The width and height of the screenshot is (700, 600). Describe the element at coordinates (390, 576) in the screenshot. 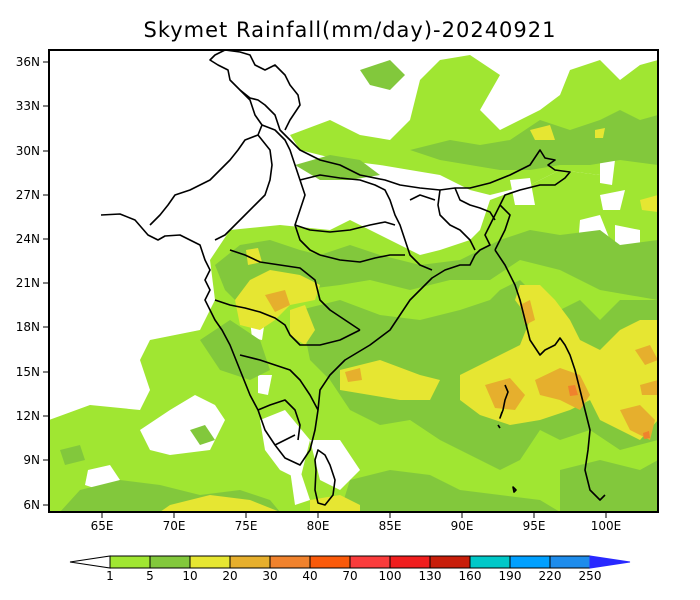

I see `colorbar-label: 100` at that location.